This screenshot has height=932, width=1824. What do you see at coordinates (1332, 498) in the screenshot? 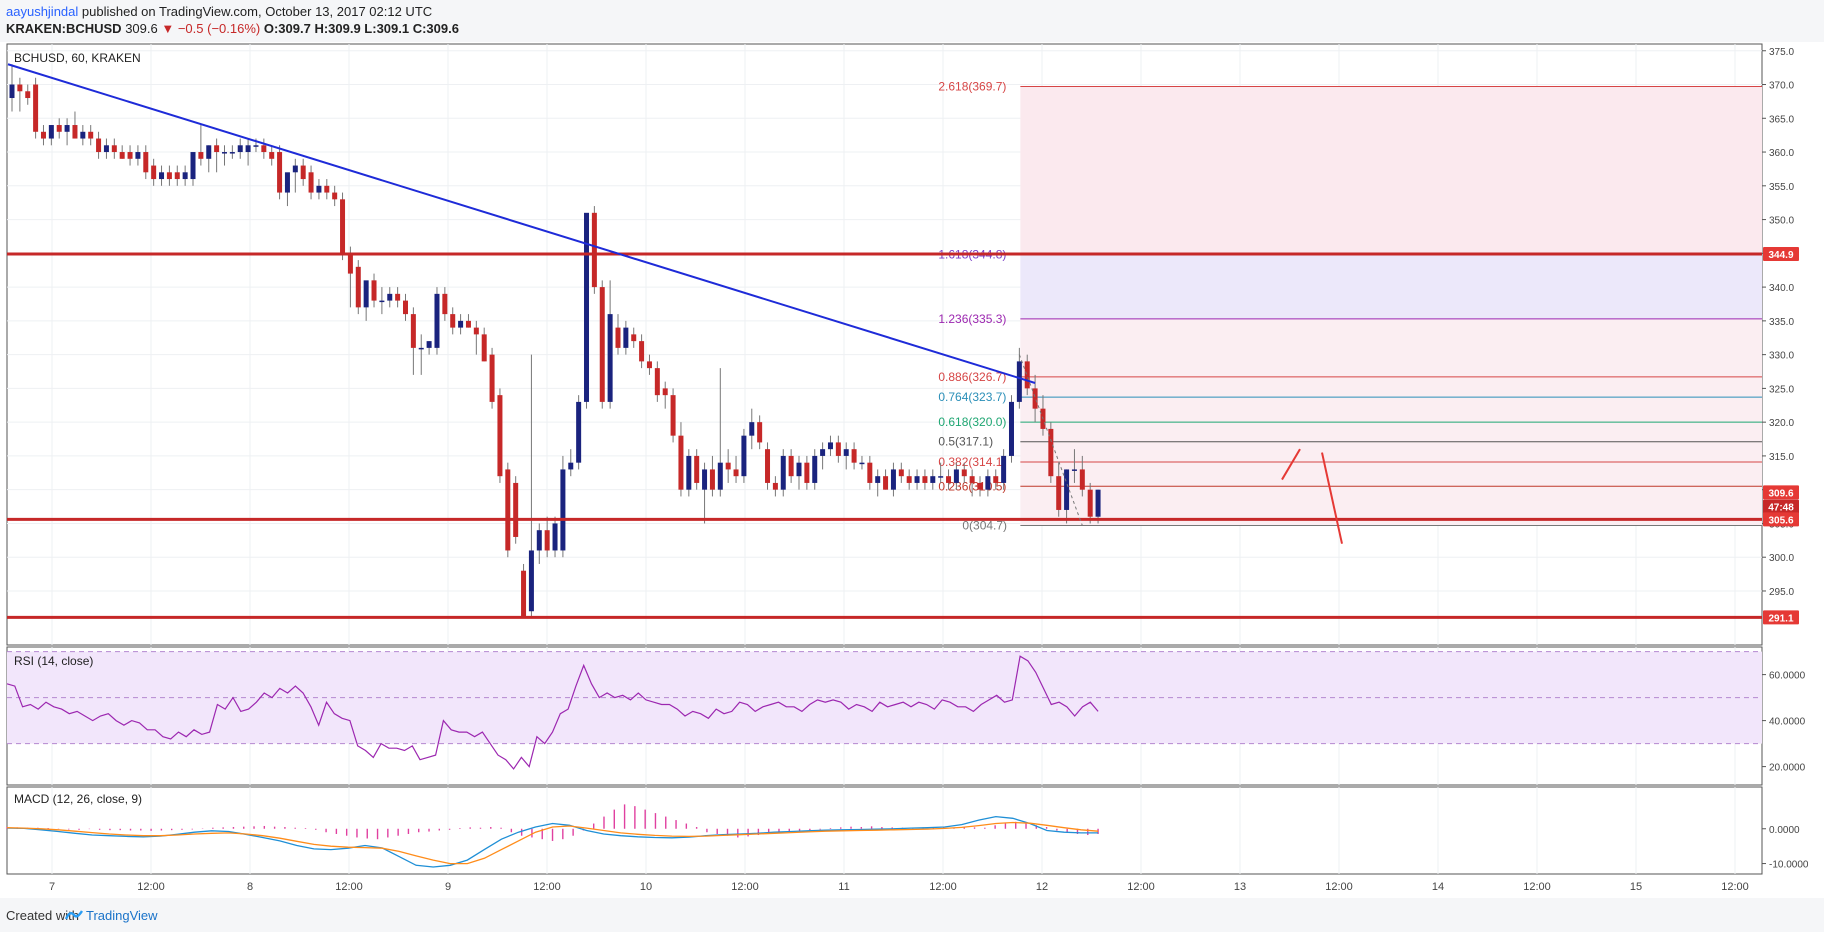
I see `projection-down-stroke` at bounding box center [1332, 498].